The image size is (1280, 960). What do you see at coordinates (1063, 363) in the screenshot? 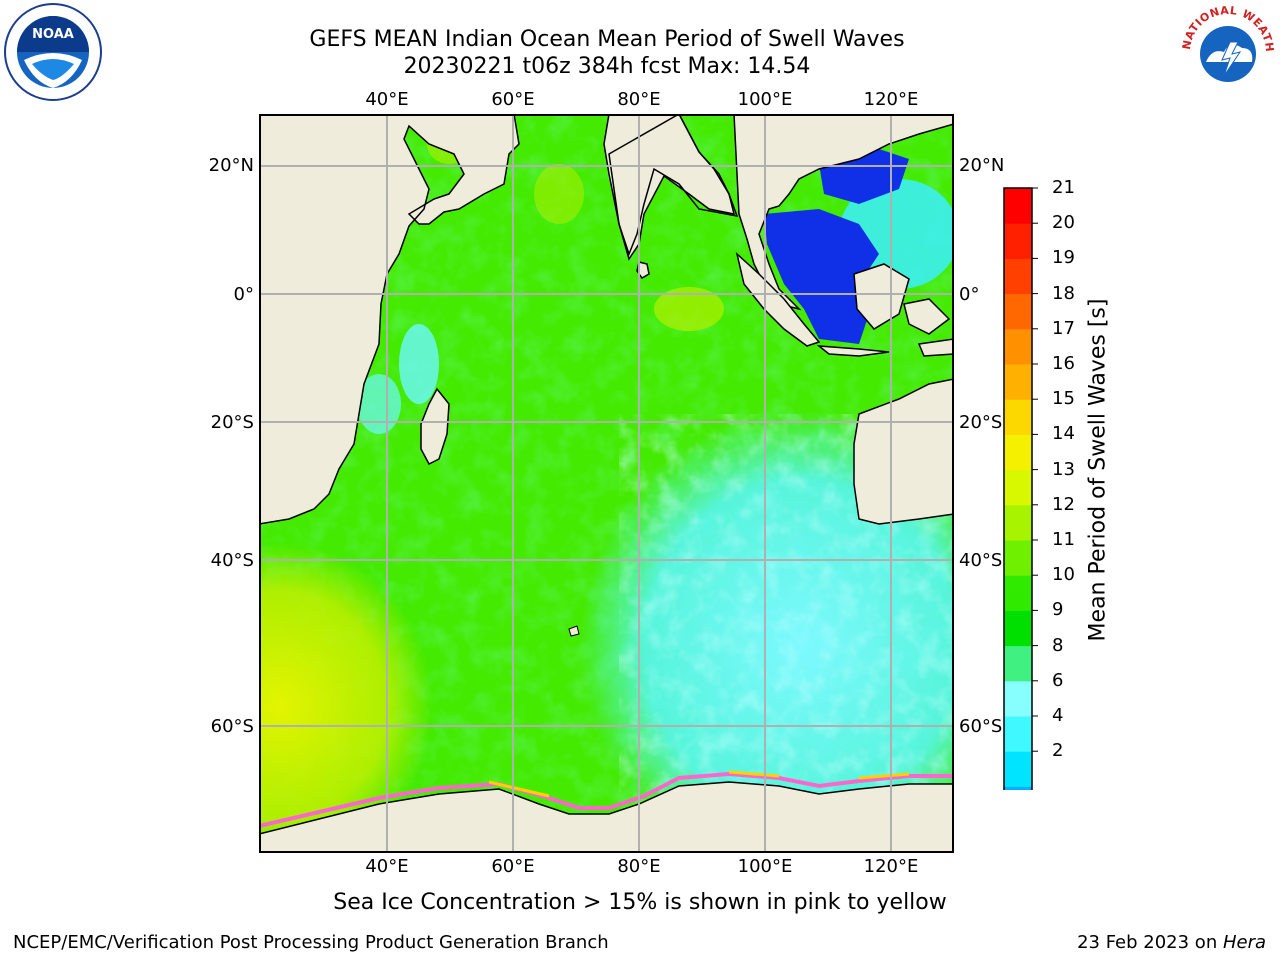
I see `colorbar-tick-label: 16` at bounding box center [1063, 363].